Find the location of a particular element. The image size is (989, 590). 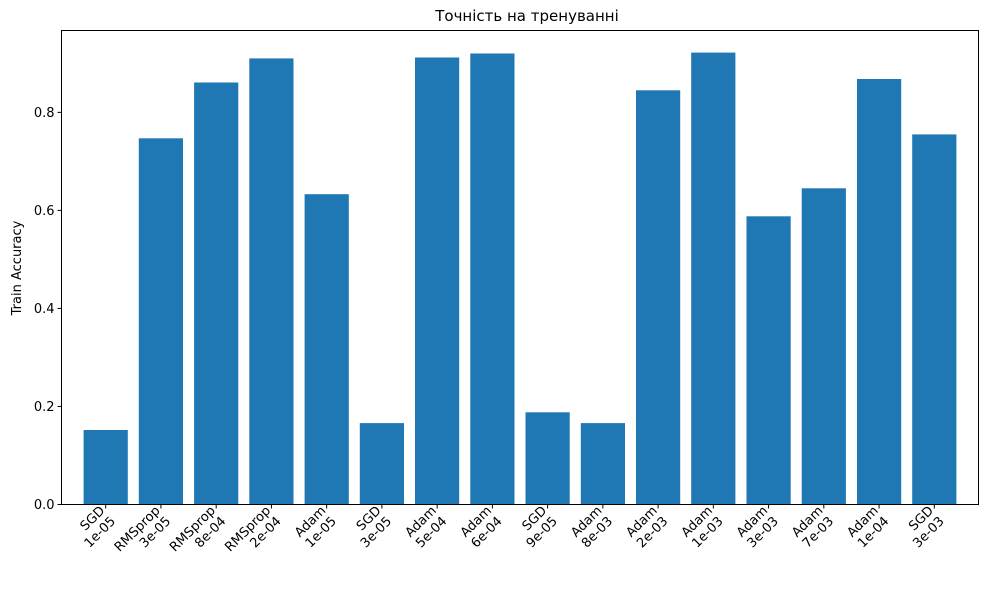

chart-title: Точність на тренуванні is located at coordinates (526, 16).